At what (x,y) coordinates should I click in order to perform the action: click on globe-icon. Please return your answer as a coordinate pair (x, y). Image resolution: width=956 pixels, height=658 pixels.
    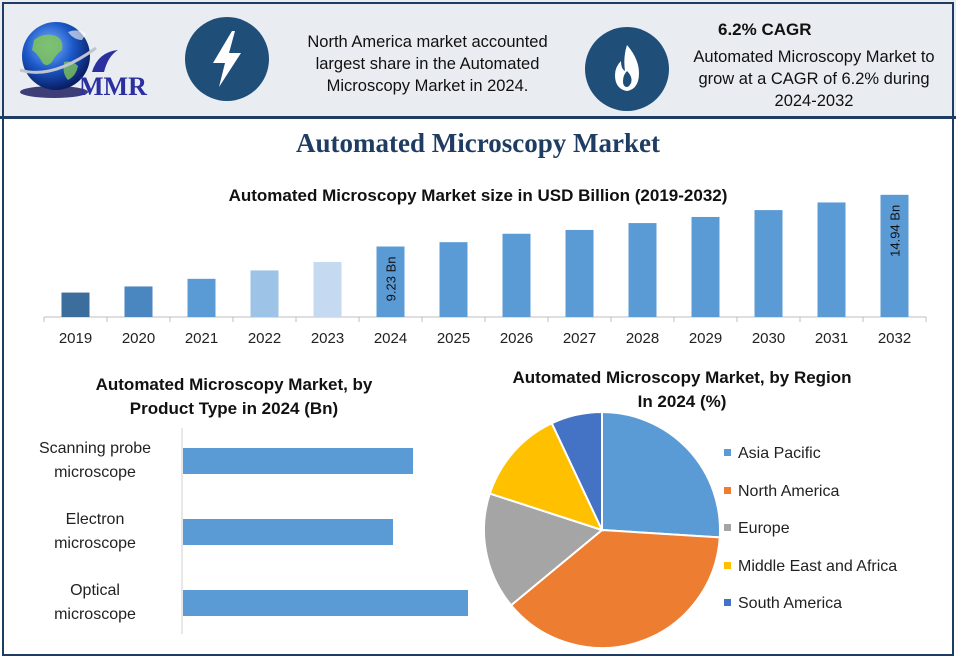
    Looking at the image, I should click on (58, 60).